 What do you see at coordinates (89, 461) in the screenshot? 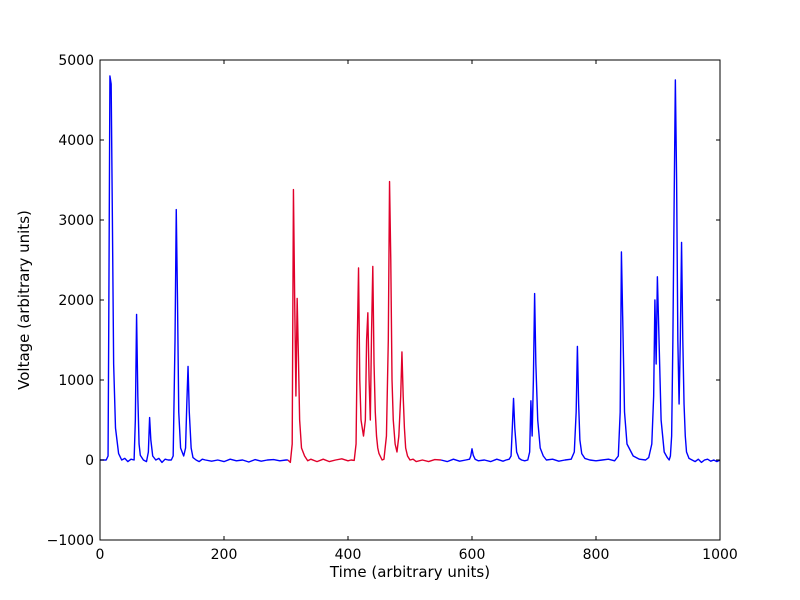
I see `y-tick-label: 0` at bounding box center [89, 461].